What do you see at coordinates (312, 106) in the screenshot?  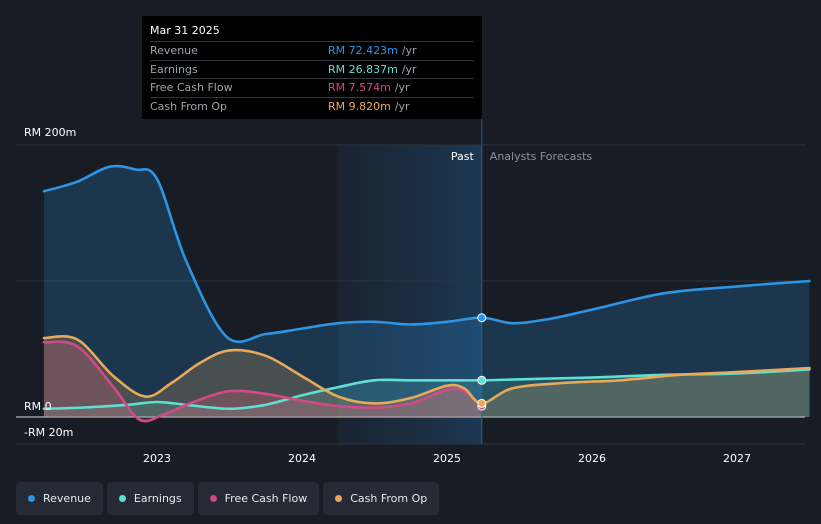 I see `tooltip-row-cash-from-op: Cash From Op RM 9.820m /yr` at bounding box center [312, 106].